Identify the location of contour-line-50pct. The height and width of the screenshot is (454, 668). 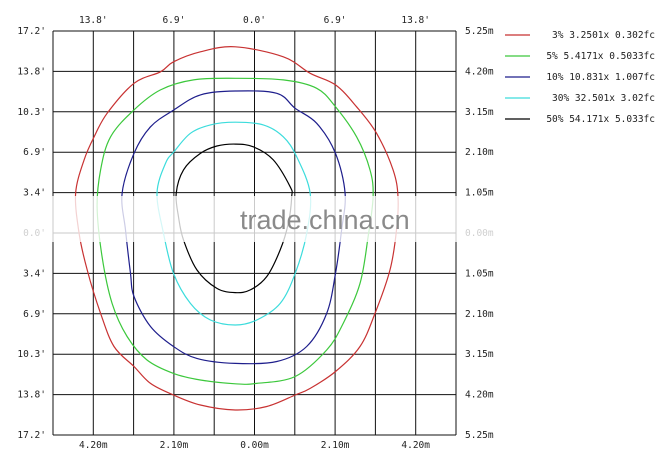
(234, 218).